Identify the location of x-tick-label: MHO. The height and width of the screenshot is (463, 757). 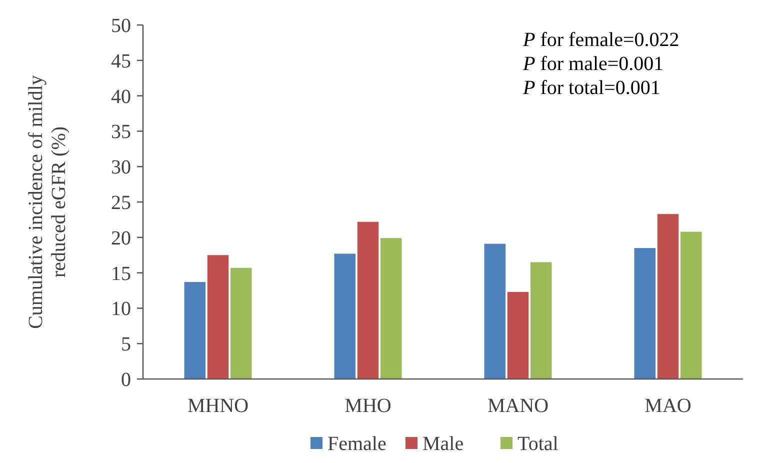
(368, 406).